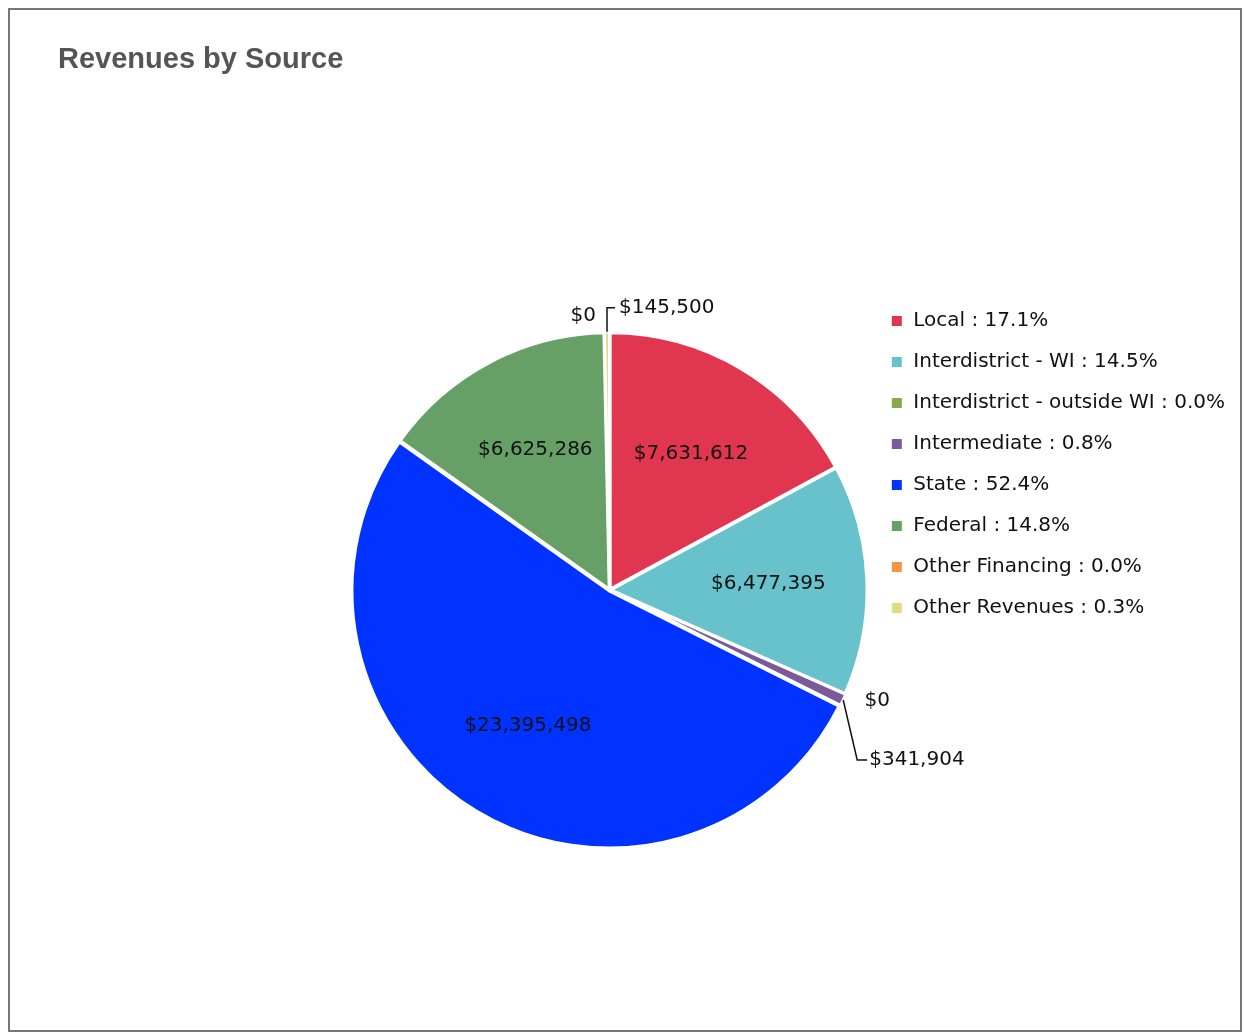 This screenshot has width=1244, height=1034. Describe the element at coordinates (1013, 442) in the screenshot. I see `legend-label: Intermediate : 0.8%` at that location.